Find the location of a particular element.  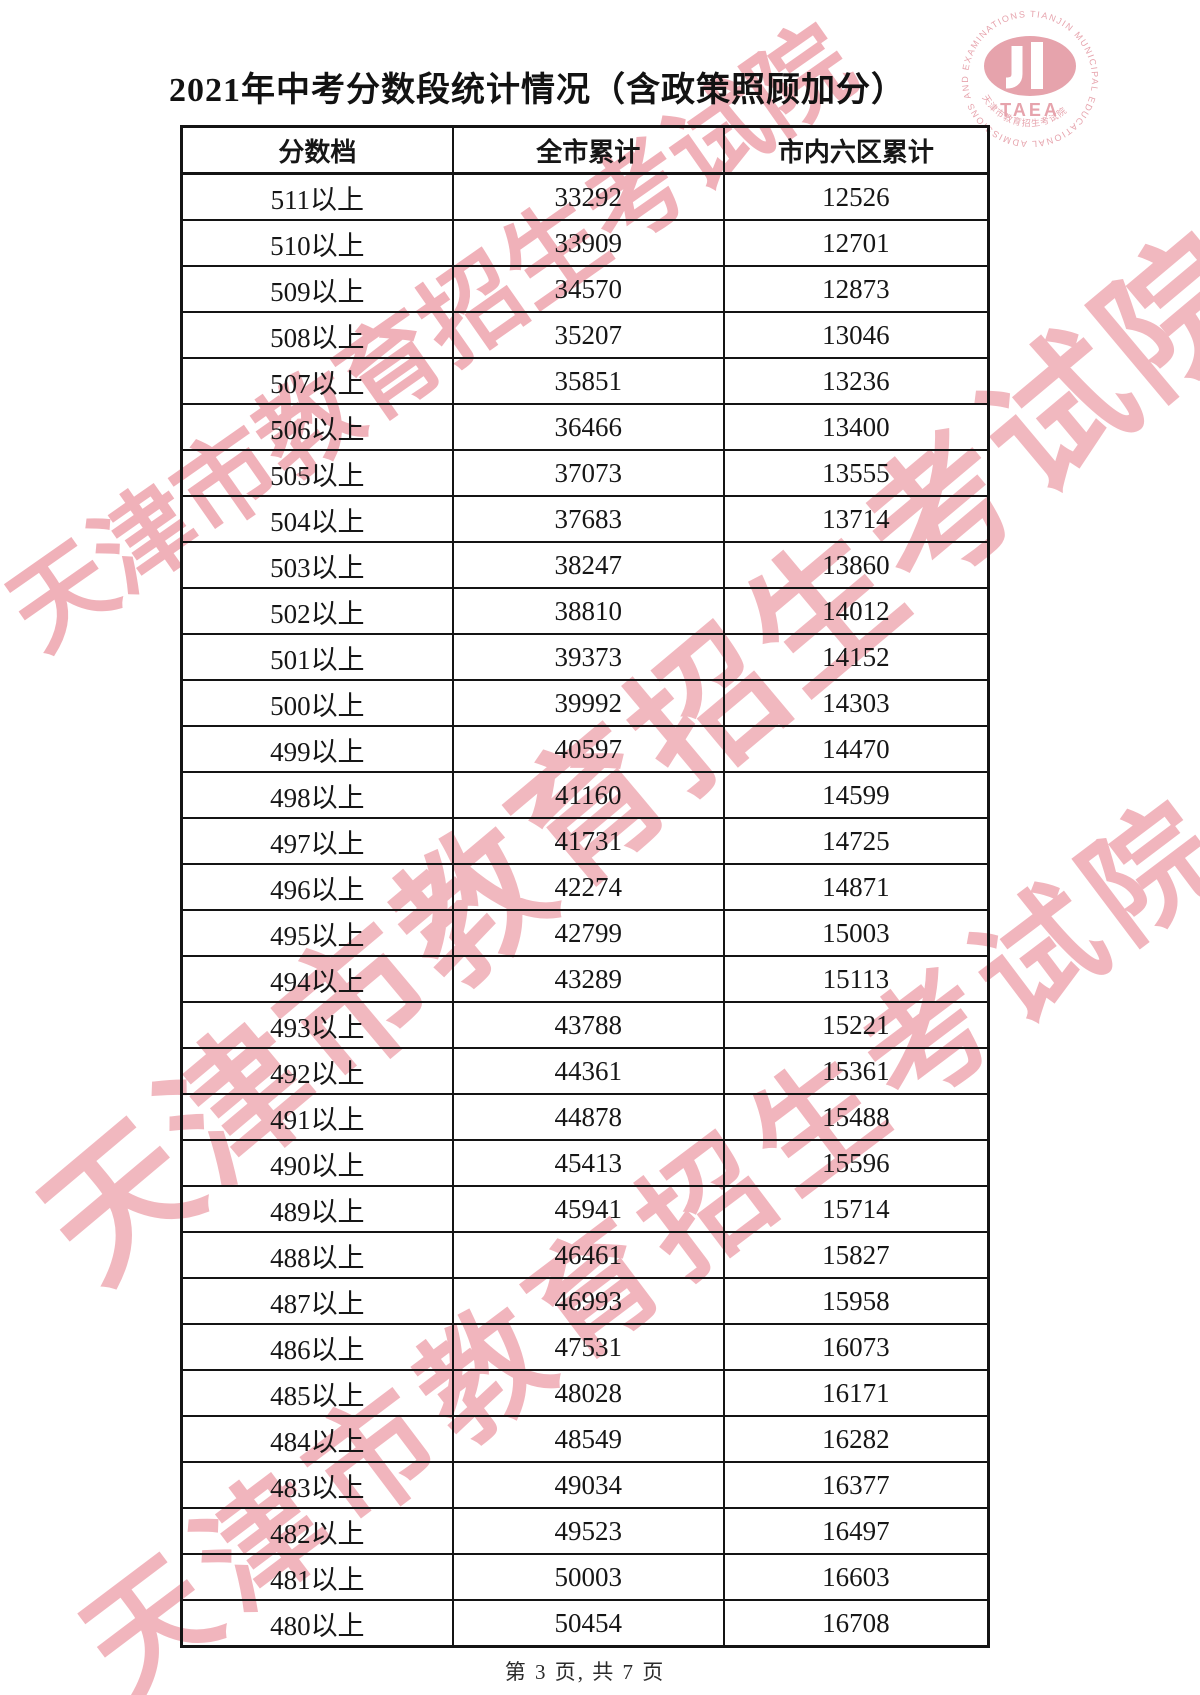

citywide-cumulative-cell: 42274 is located at coordinates (588, 887).